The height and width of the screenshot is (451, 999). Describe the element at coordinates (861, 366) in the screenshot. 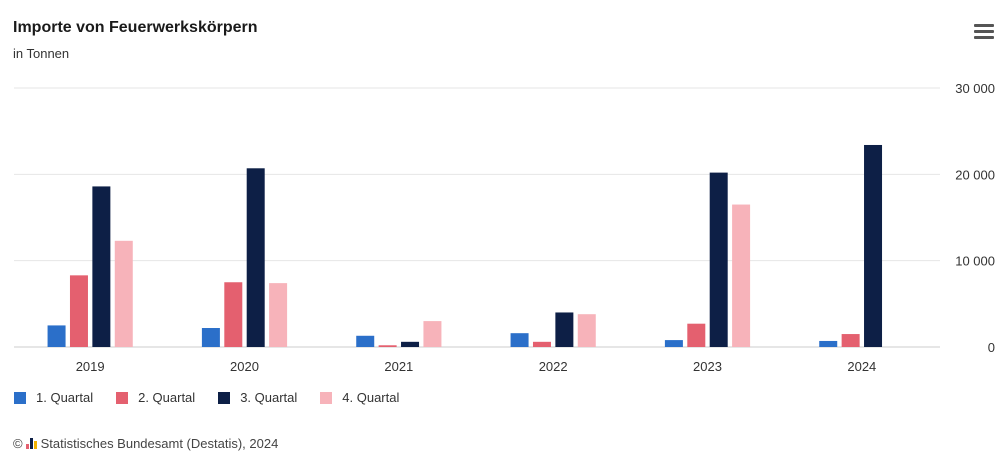

I see `x-tick-label: 2024` at that location.